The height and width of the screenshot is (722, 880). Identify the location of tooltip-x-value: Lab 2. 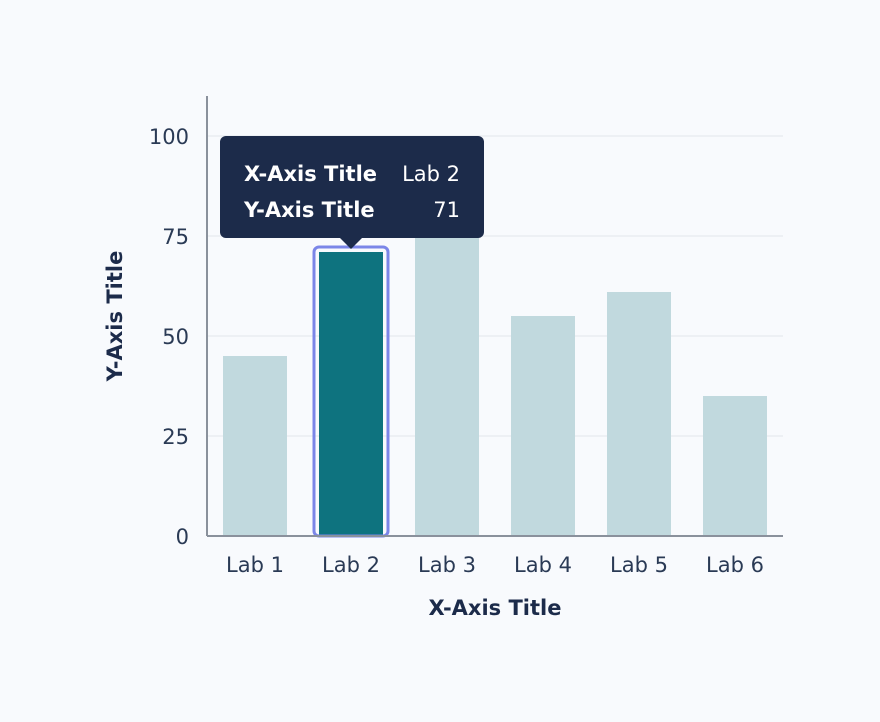
(431, 174).